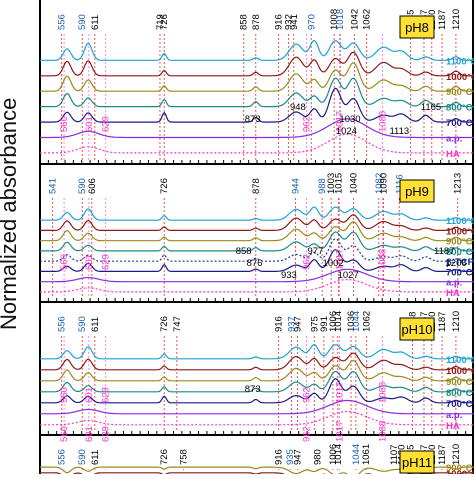 The width and height of the screenshot is (474, 479). I want to click on peak-label: 1107, so click(394, 455).